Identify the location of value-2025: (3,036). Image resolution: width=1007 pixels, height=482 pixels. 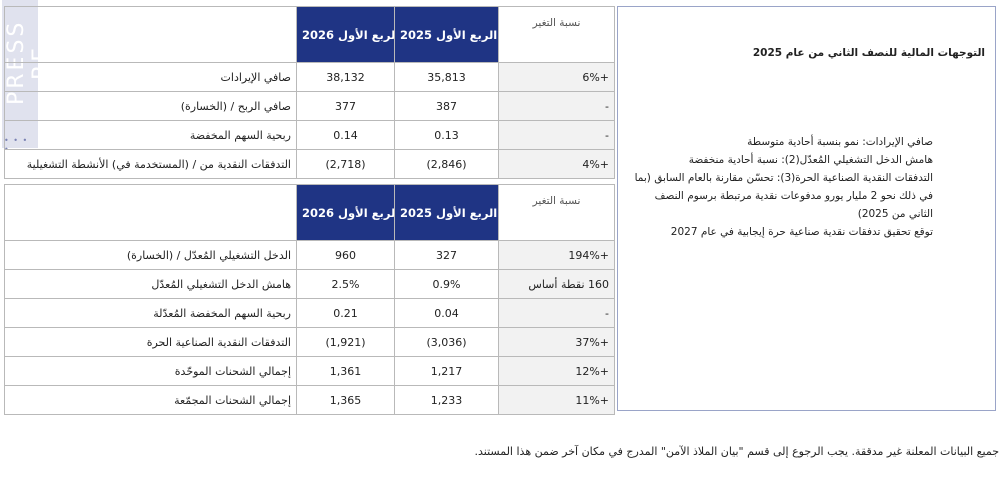
(446, 342).